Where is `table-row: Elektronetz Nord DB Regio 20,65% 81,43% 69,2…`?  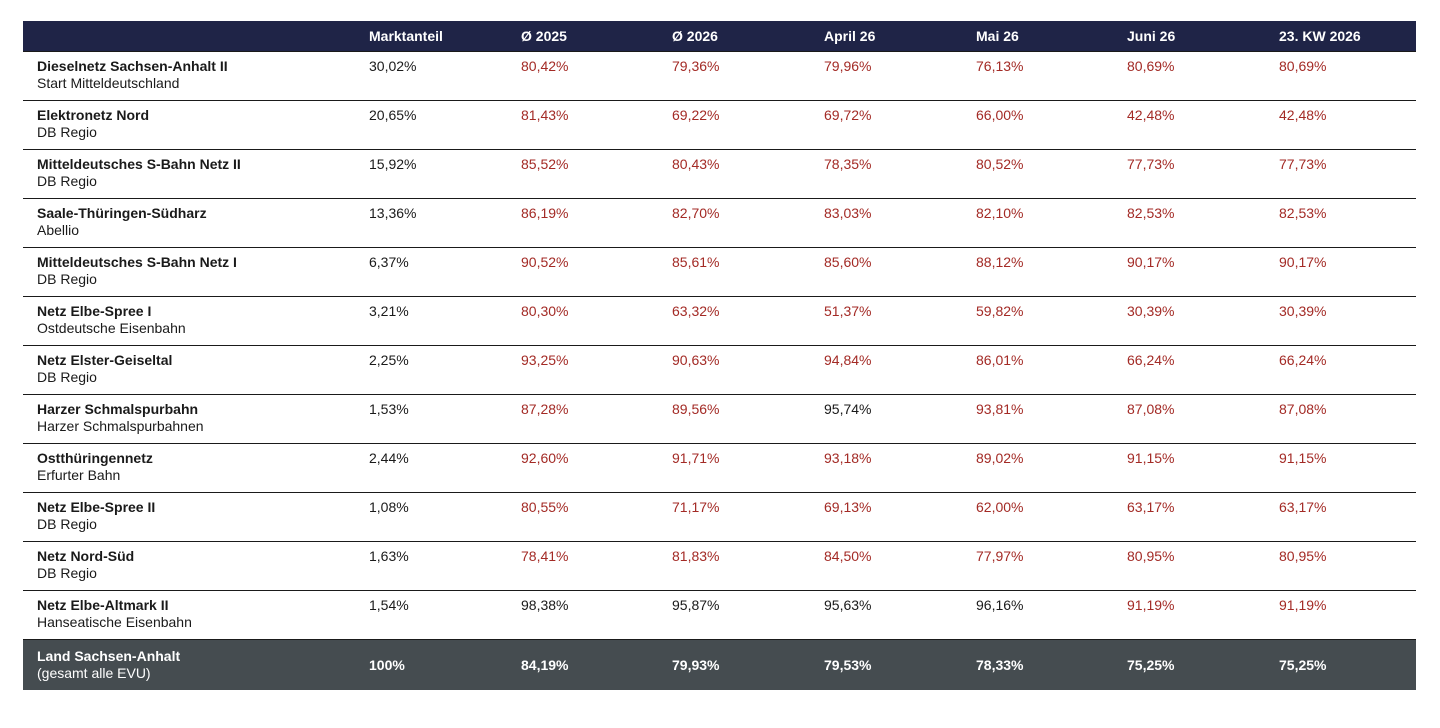
table-row: Elektronetz Nord DB Regio 20,65% 81,43% 69,2… is located at coordinates (719, 125).